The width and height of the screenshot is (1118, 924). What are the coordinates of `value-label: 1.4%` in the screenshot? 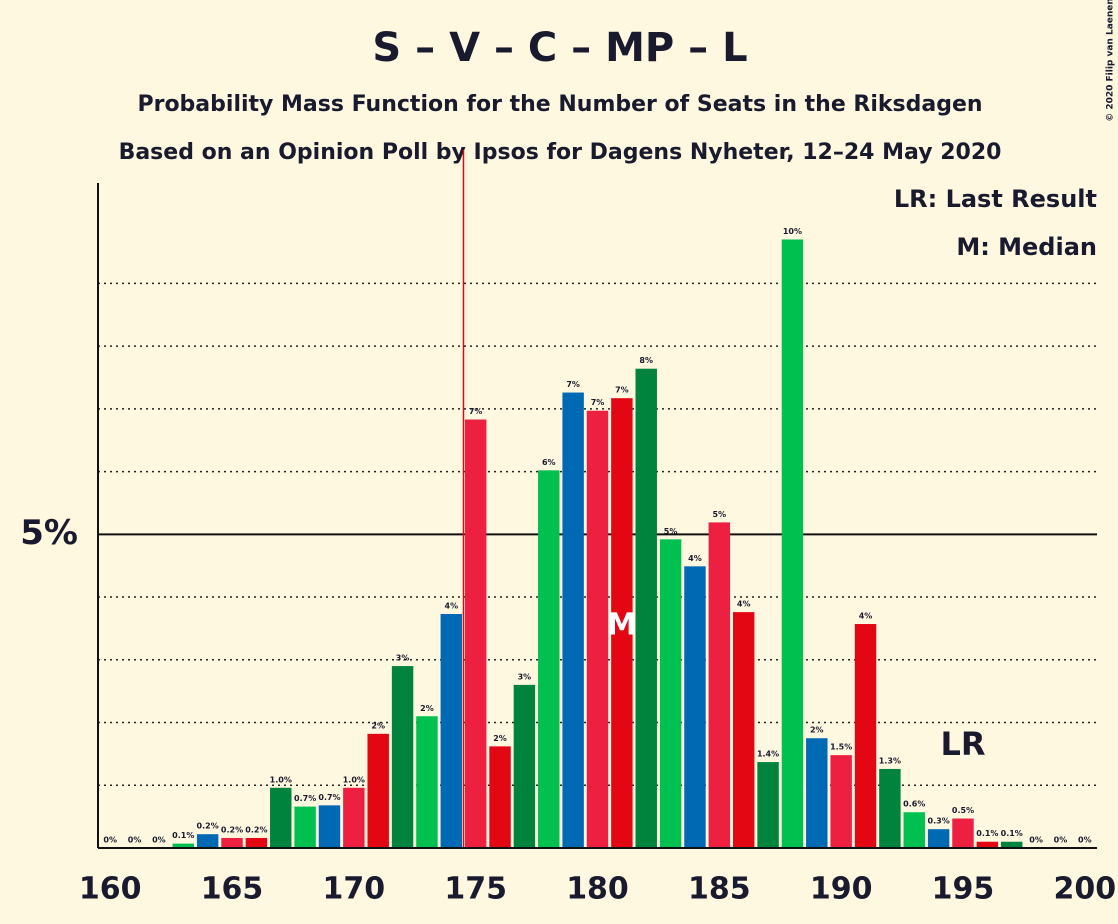 It's located at (768, 754).